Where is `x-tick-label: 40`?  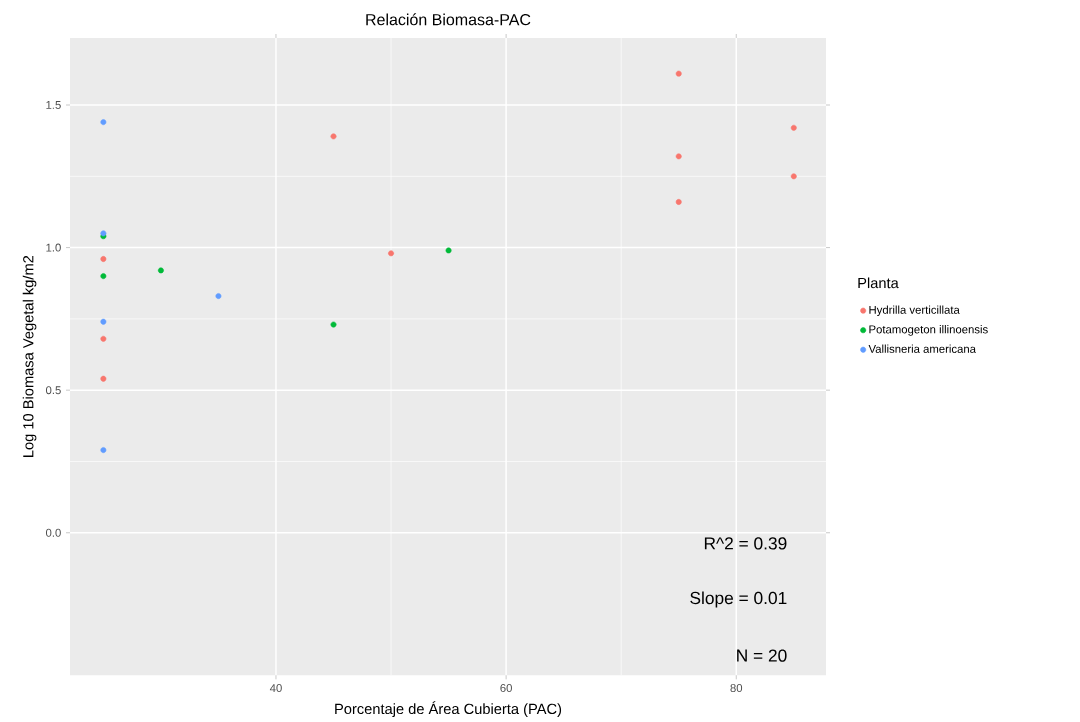
x-tick-label: 40 is located at coordinates (275, 688).